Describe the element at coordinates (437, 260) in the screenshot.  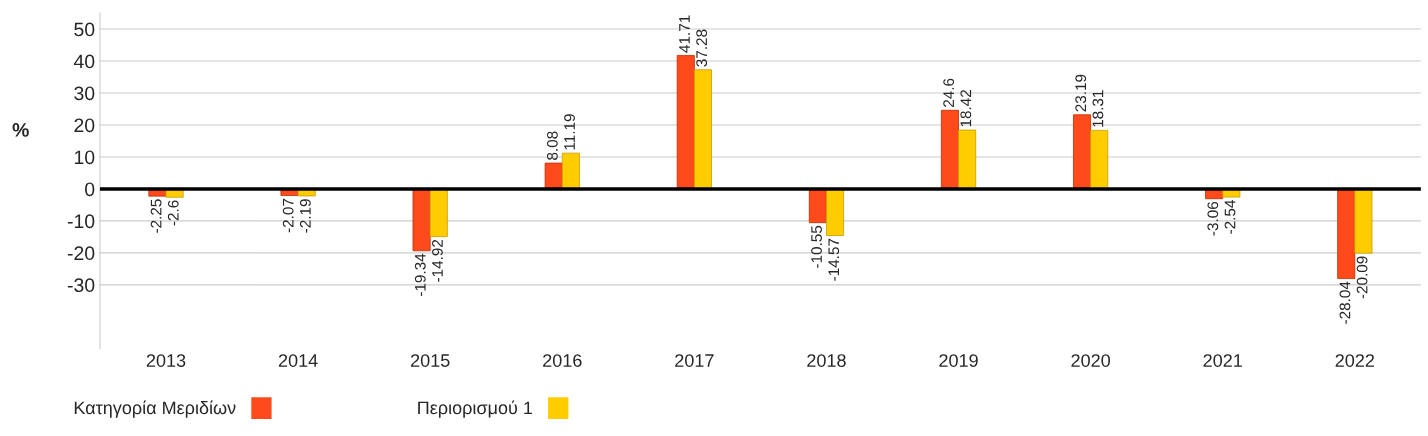
I see `data-label: -14.92` at that location.